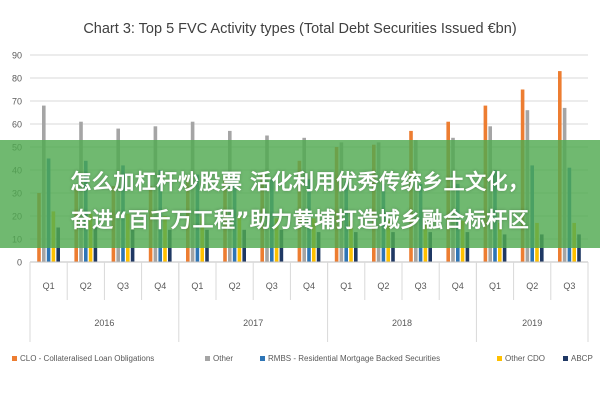 The height and width of the screenshot is (400, 600). I want to click on legend-label: ABCP, so click(582, 358).